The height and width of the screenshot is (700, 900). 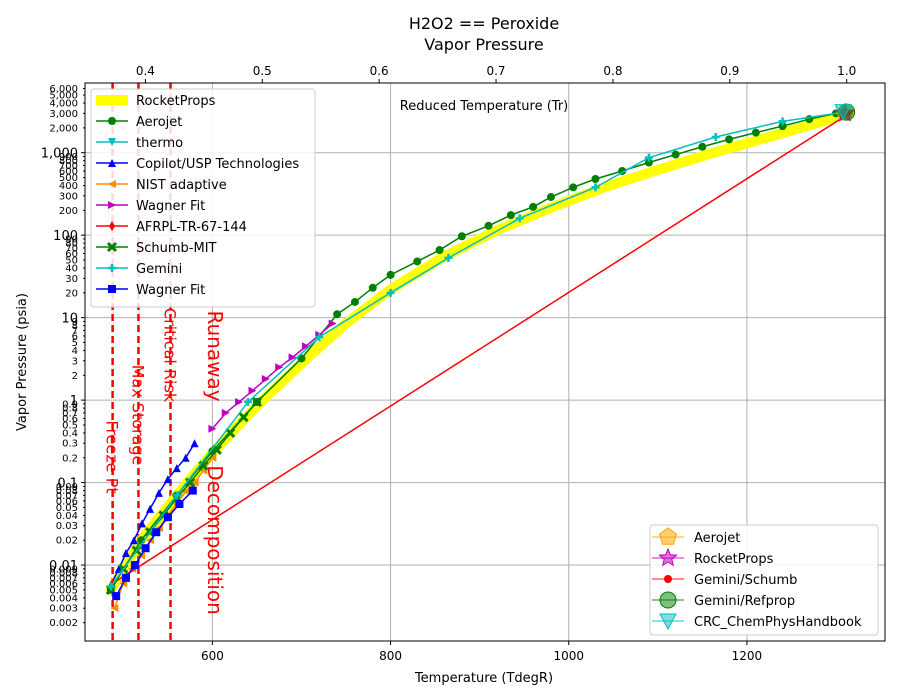 I want to click on y-minor-tick-label: 2, so click(x=75, y=376).